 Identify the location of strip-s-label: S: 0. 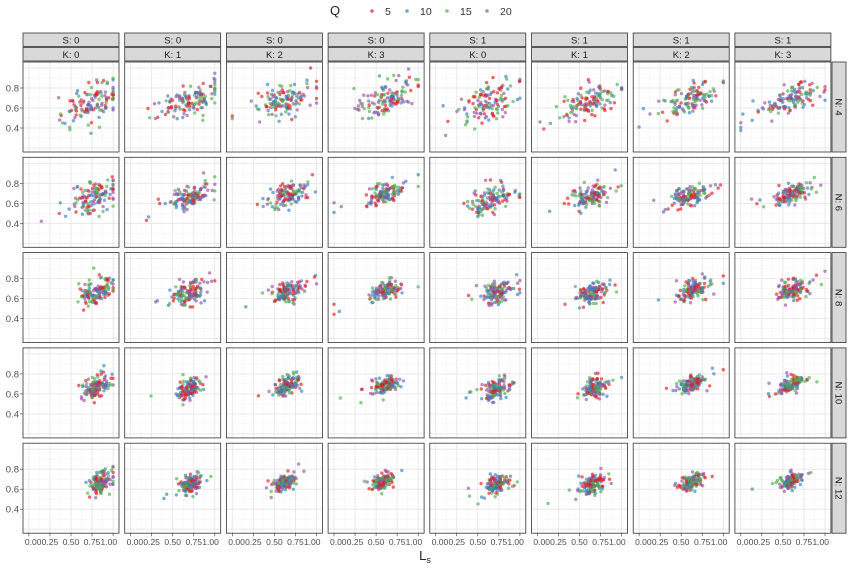
(71, 41).